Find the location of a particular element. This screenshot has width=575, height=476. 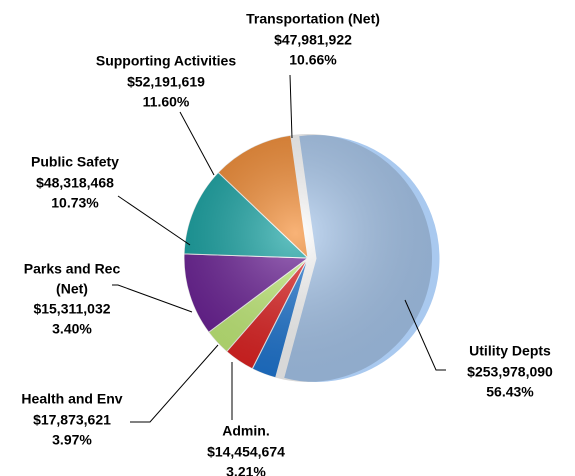

percent-label: 11.60% is located at coordinates (166, 102).